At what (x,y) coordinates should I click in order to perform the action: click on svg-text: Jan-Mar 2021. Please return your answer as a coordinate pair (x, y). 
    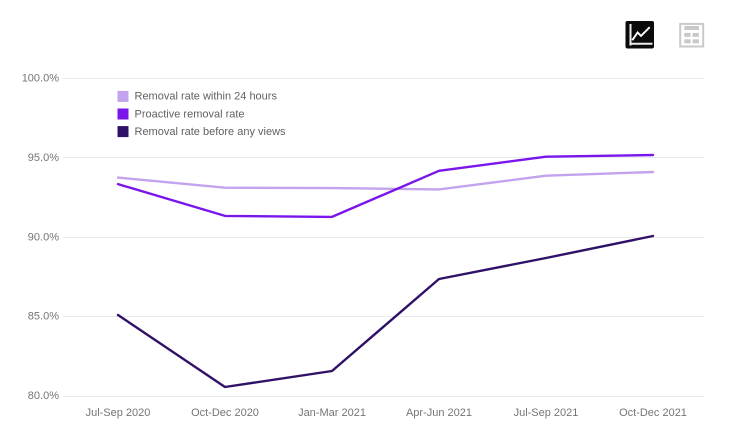
    Looking at the image, I should click on (332, 413).